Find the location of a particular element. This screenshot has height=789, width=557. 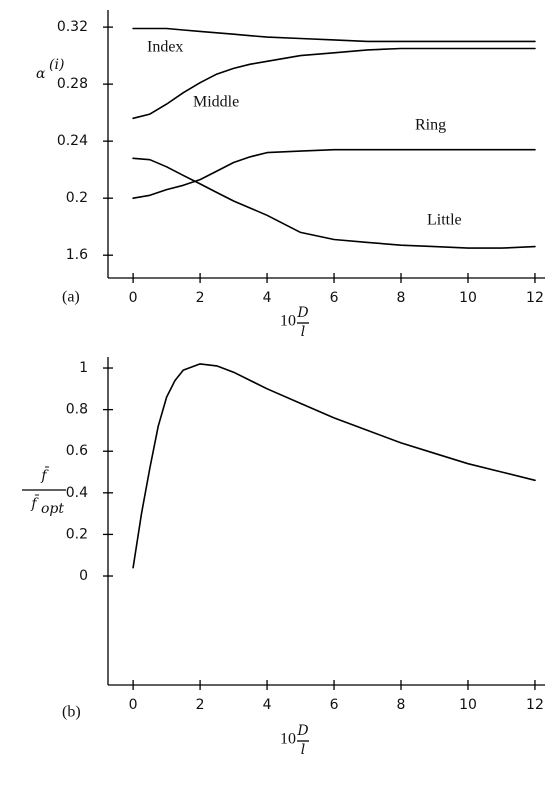

y-tick-label: 1 is located at coordinates (83, 368).